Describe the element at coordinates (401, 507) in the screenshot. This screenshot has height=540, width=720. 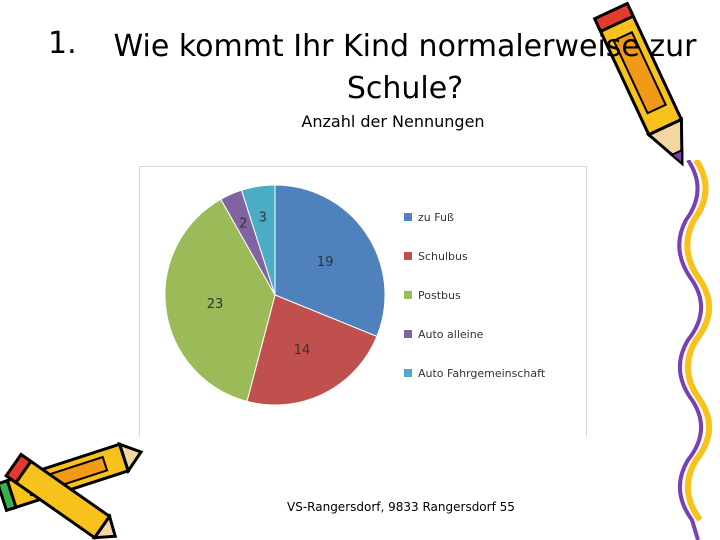
I see `footer-address: VS-Rangersdorf, 9833 Rangersdorf 55` at that location.